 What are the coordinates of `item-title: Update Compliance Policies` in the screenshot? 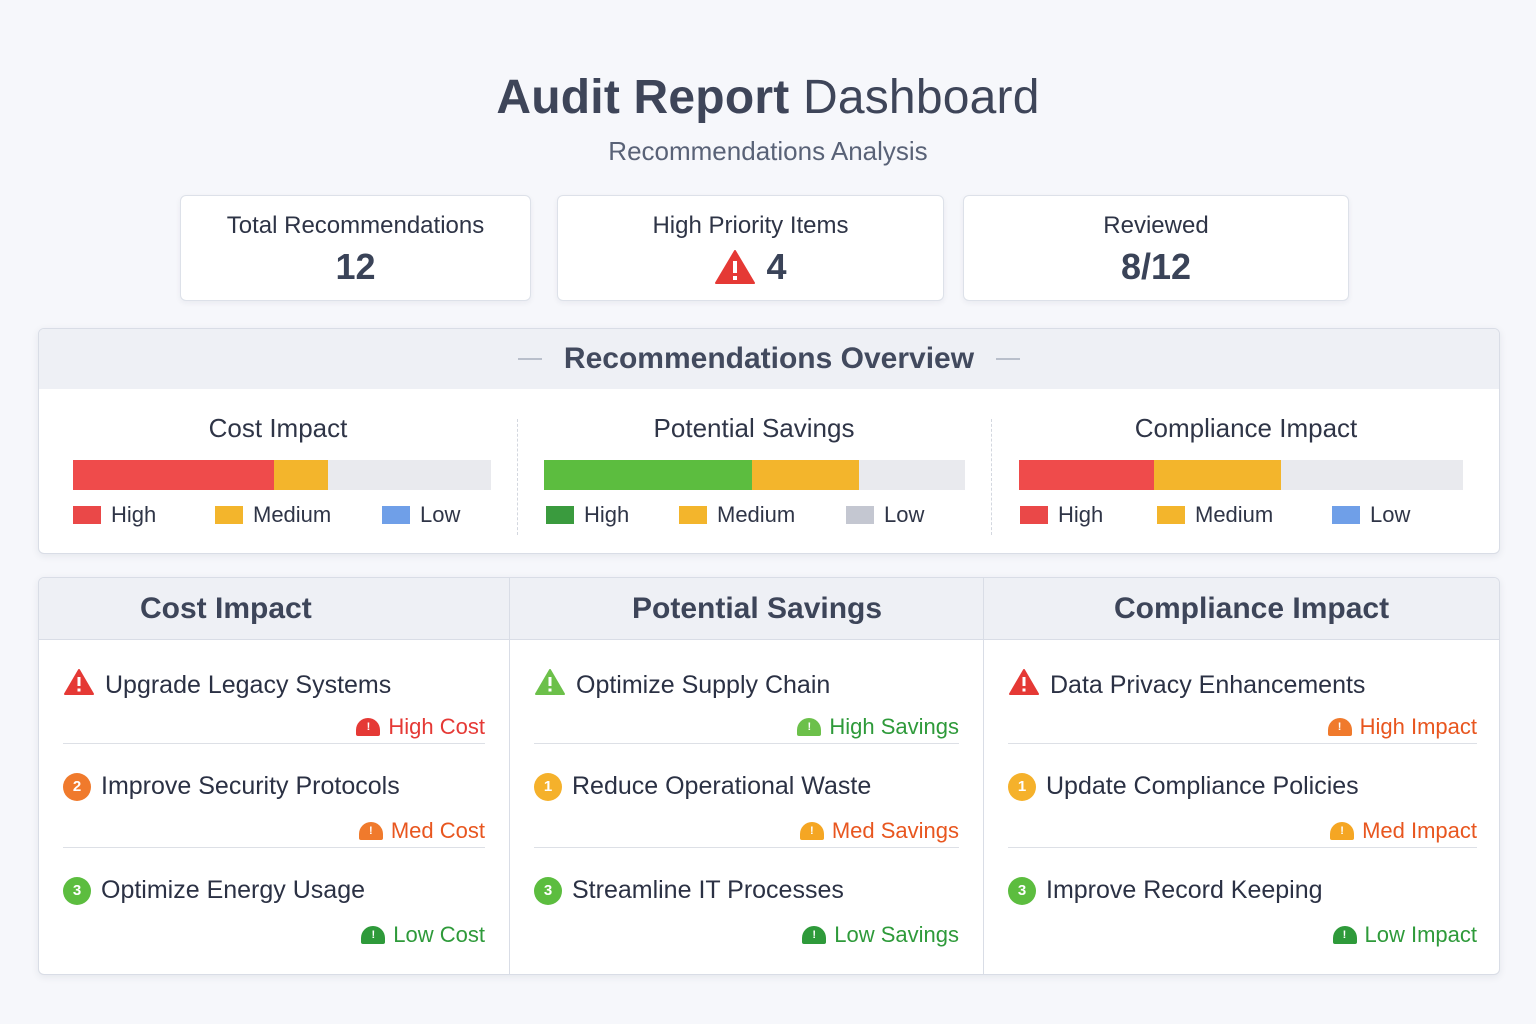 It's located at (1202, 786).